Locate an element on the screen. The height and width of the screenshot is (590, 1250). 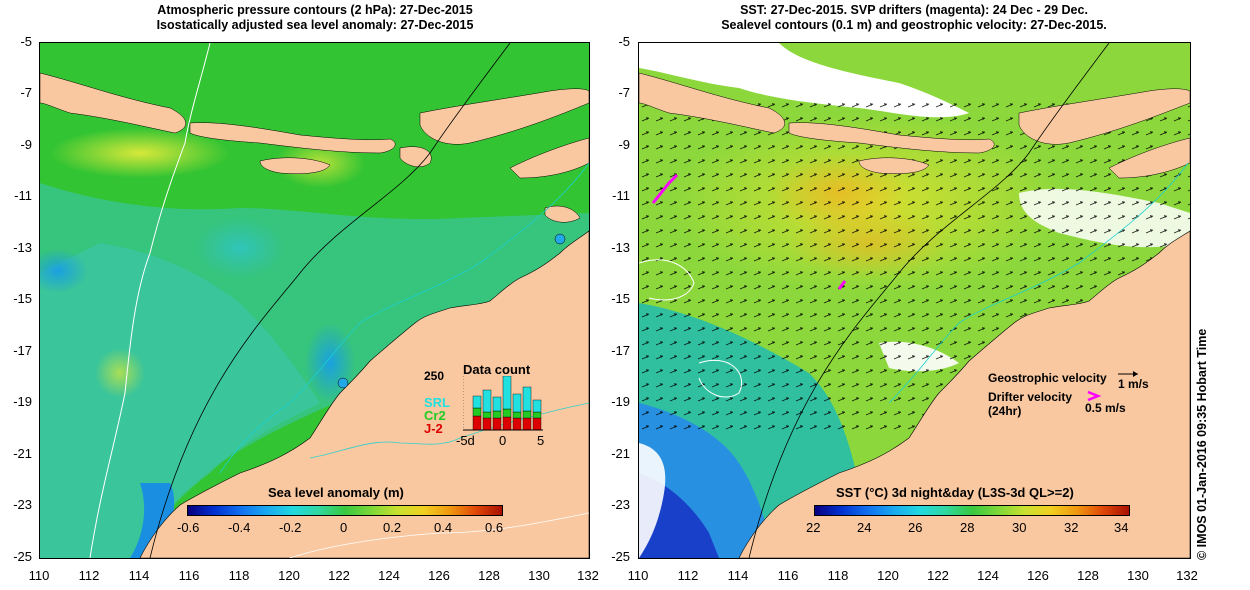
left-x-tick: 124 is located at coordinates (389, 575).